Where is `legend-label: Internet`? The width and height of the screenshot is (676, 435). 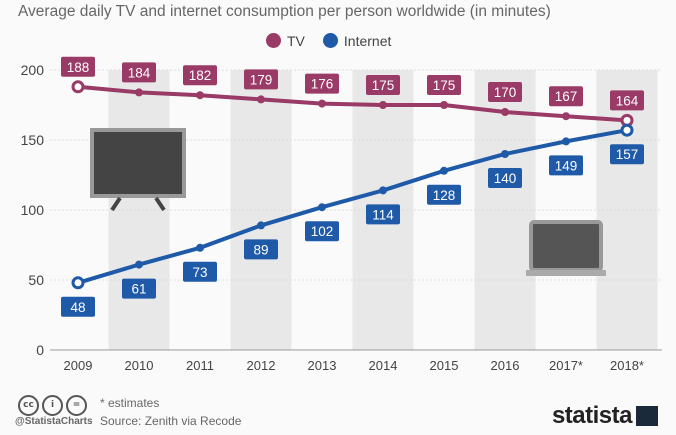 legend-label: Internet is located at coordinates (367, 41).